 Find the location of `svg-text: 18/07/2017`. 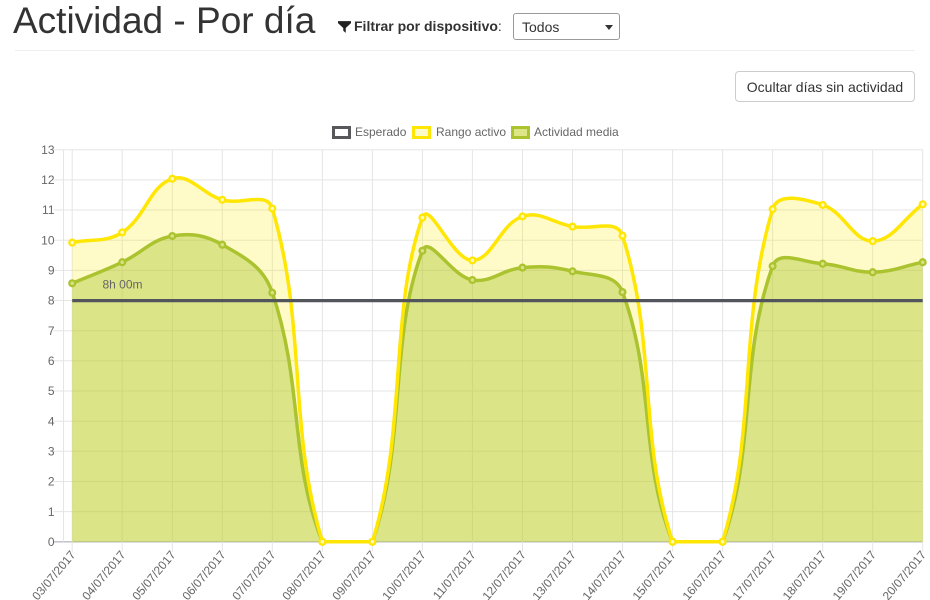

svg-text: 18/07/2017 is located at coordinates (805, 574).